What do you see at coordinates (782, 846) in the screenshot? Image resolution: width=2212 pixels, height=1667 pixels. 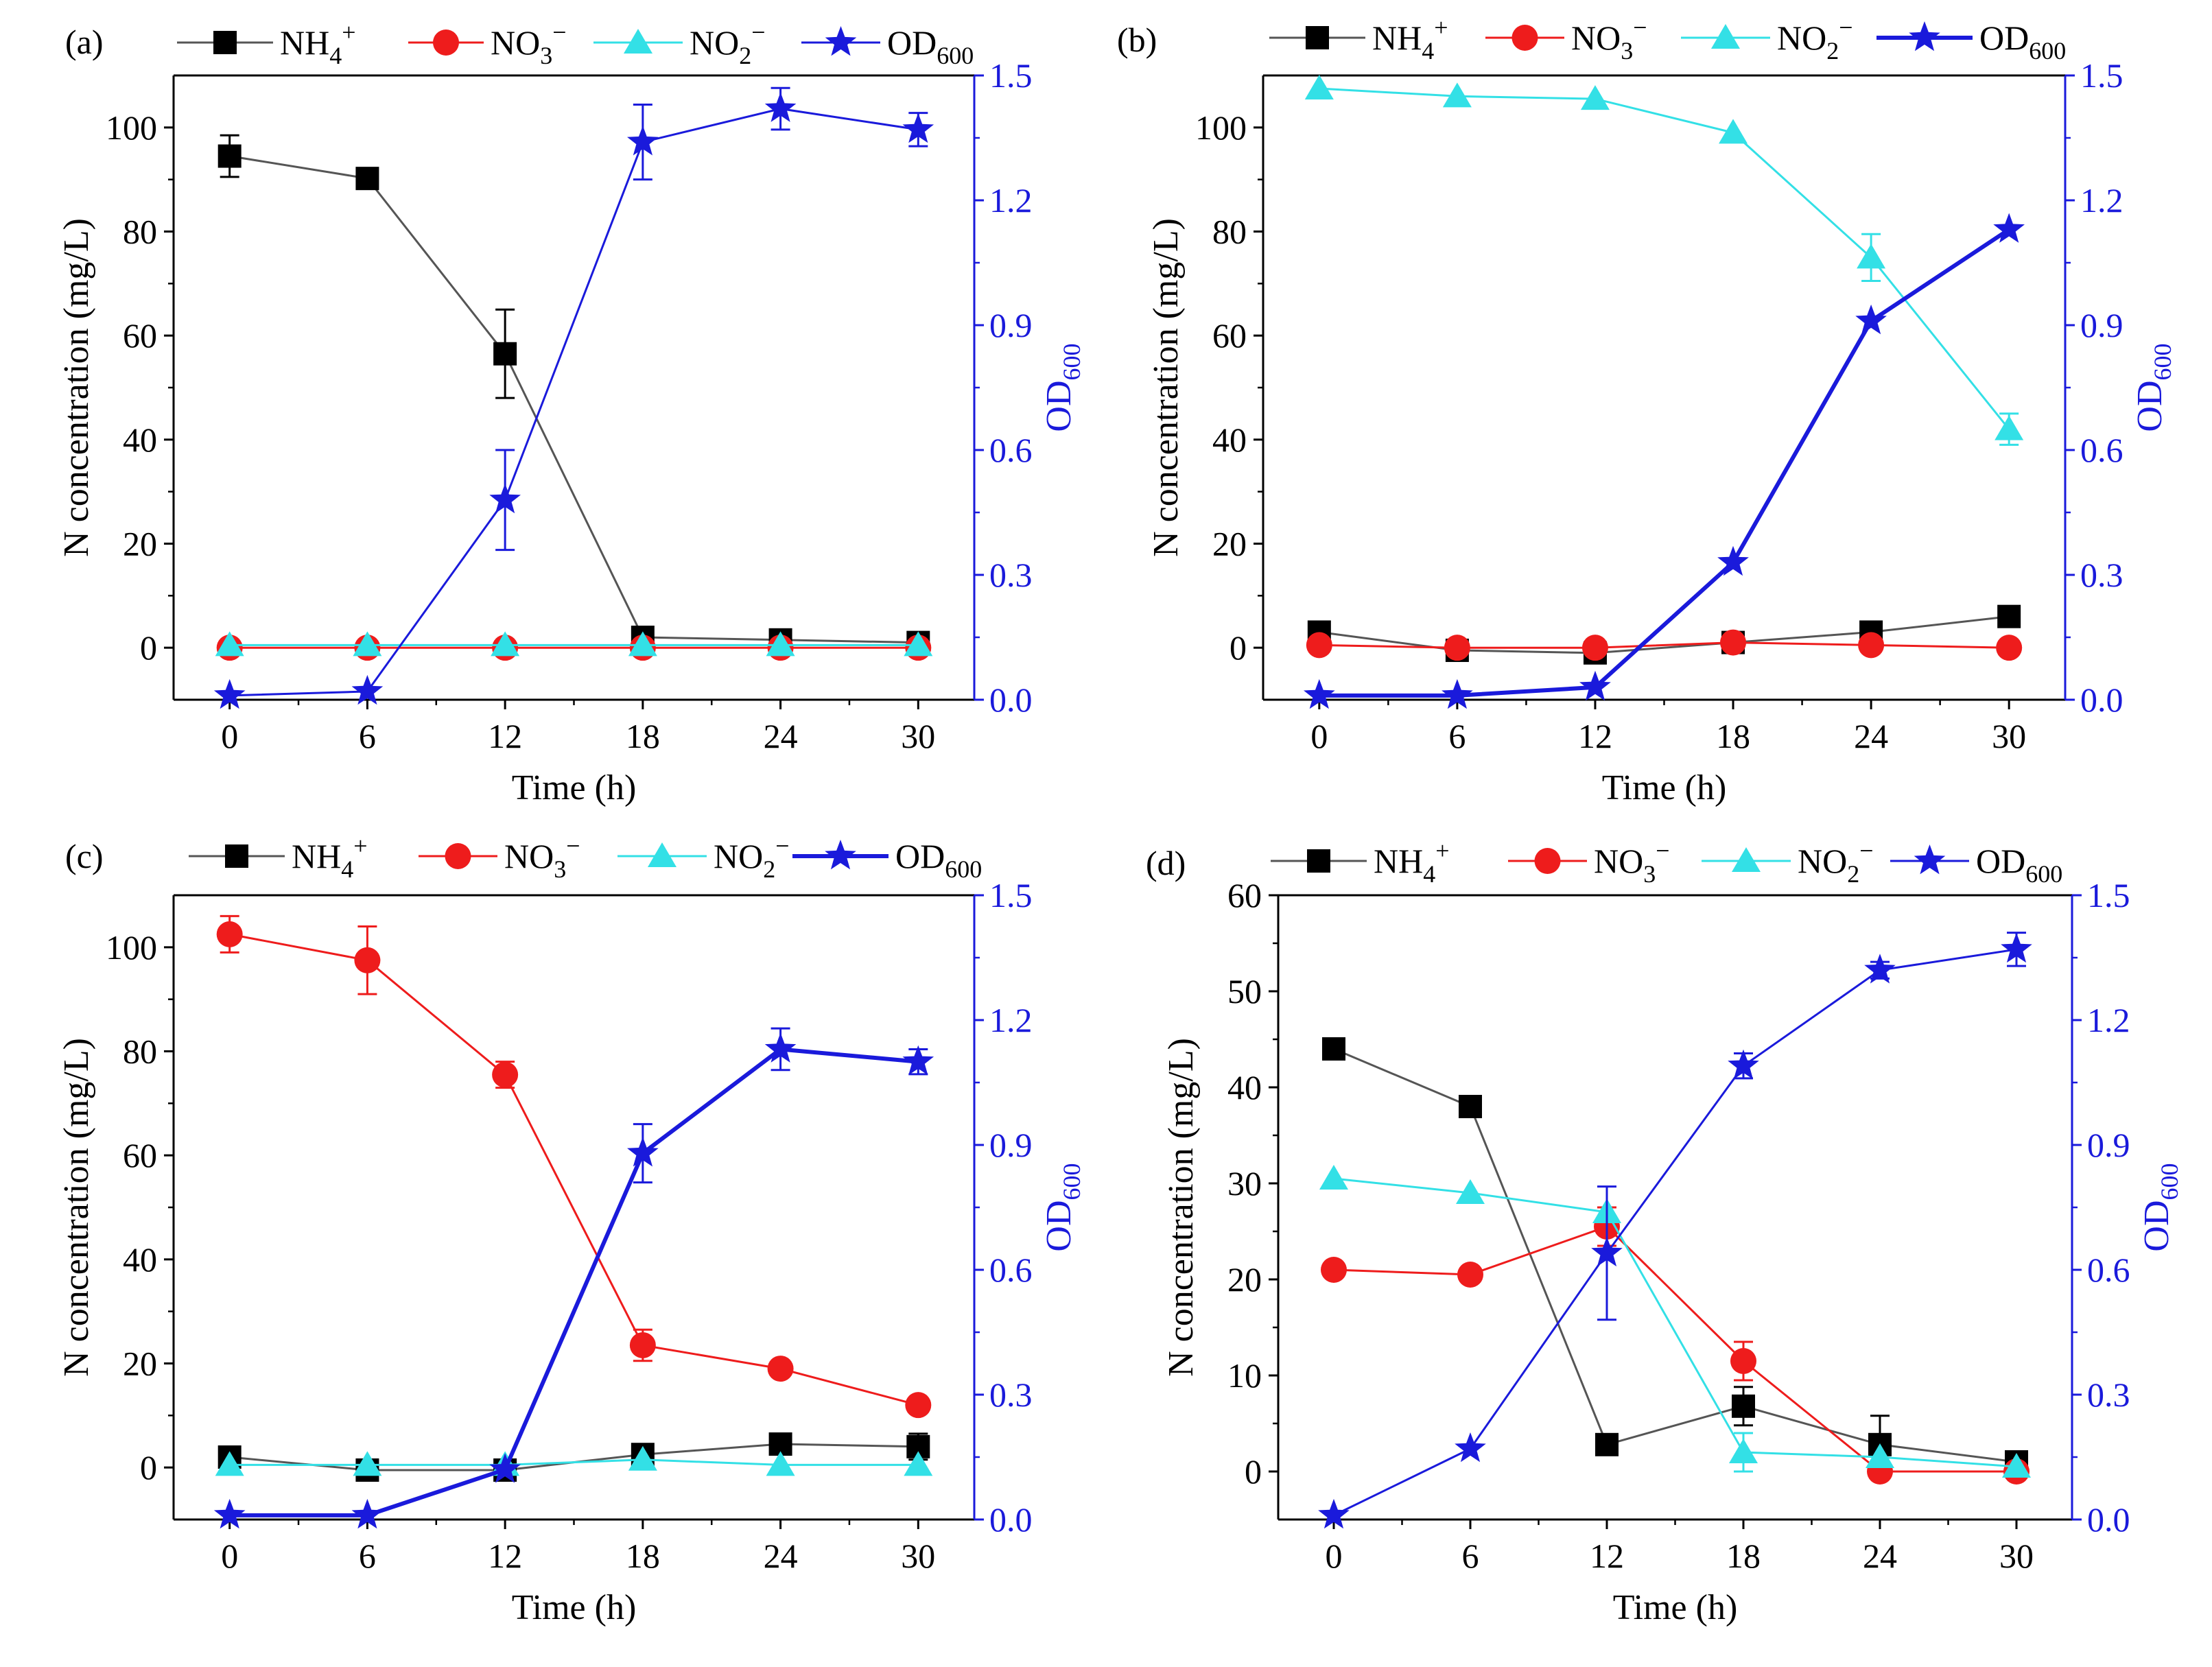 I see `panel-c-legend-no2-sup: −` at bounding box center [782, 846].